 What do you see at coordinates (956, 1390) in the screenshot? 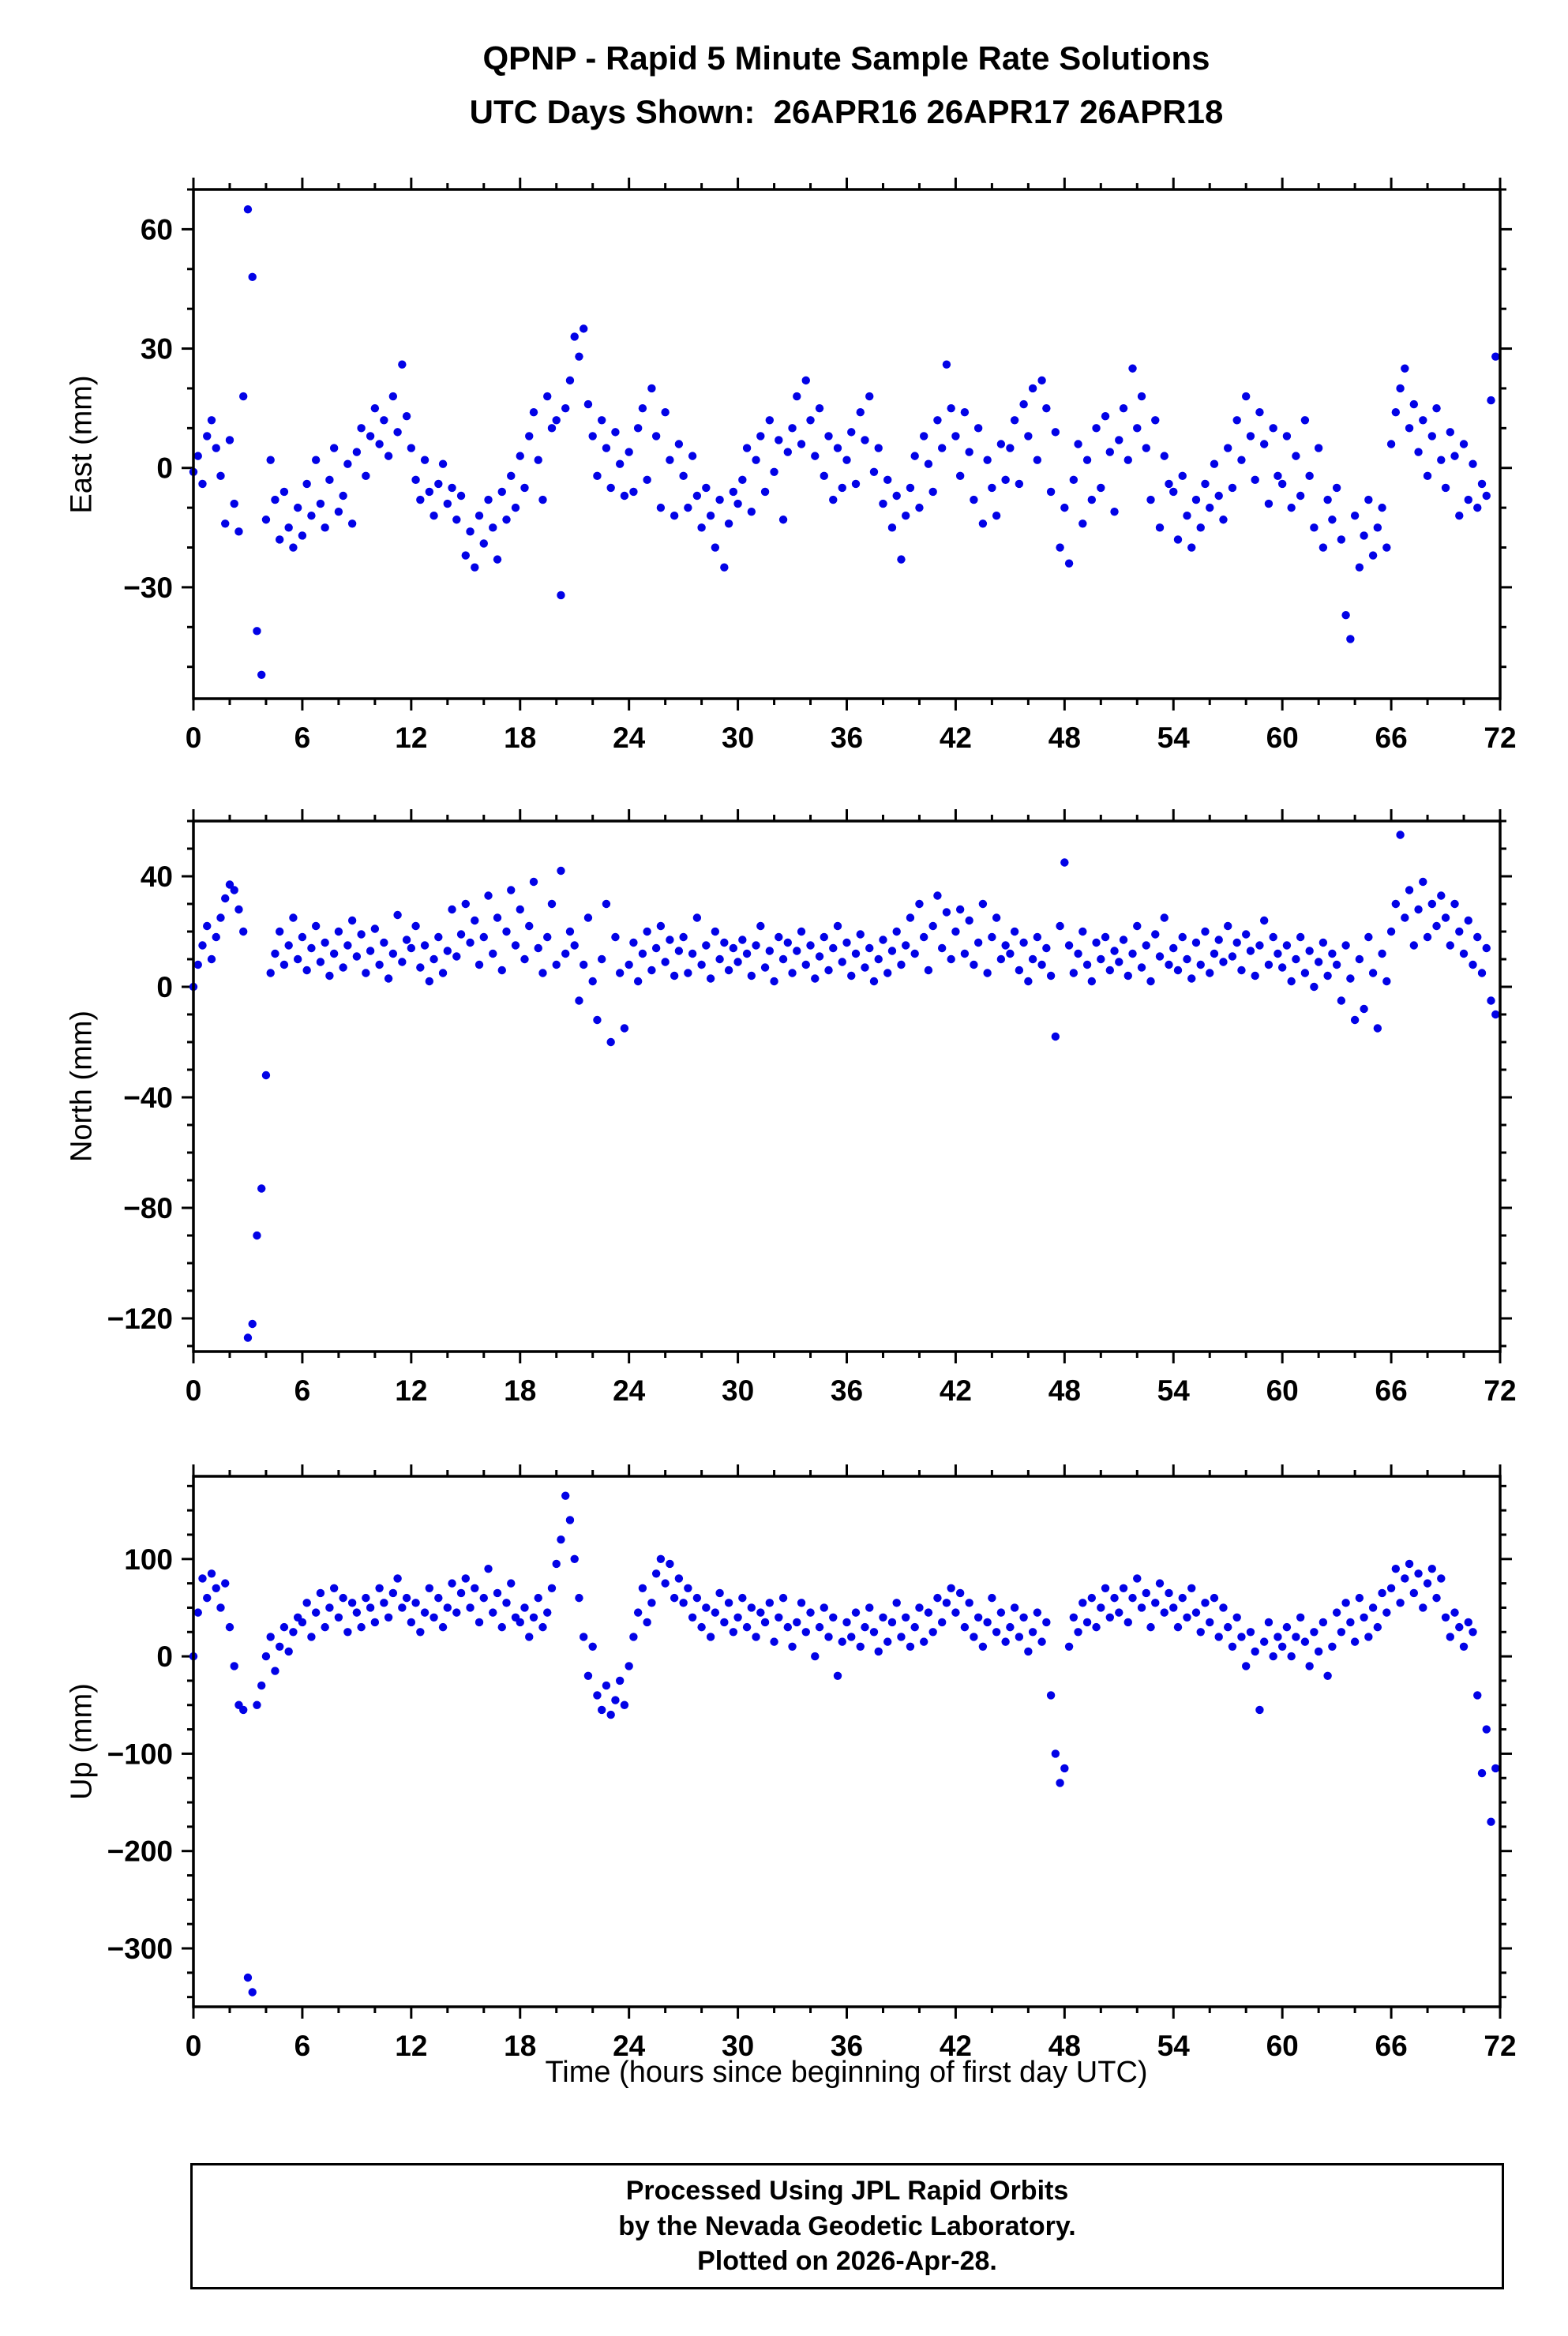
I see `x-tick-label: 42` at bounding box center [956, 1390].